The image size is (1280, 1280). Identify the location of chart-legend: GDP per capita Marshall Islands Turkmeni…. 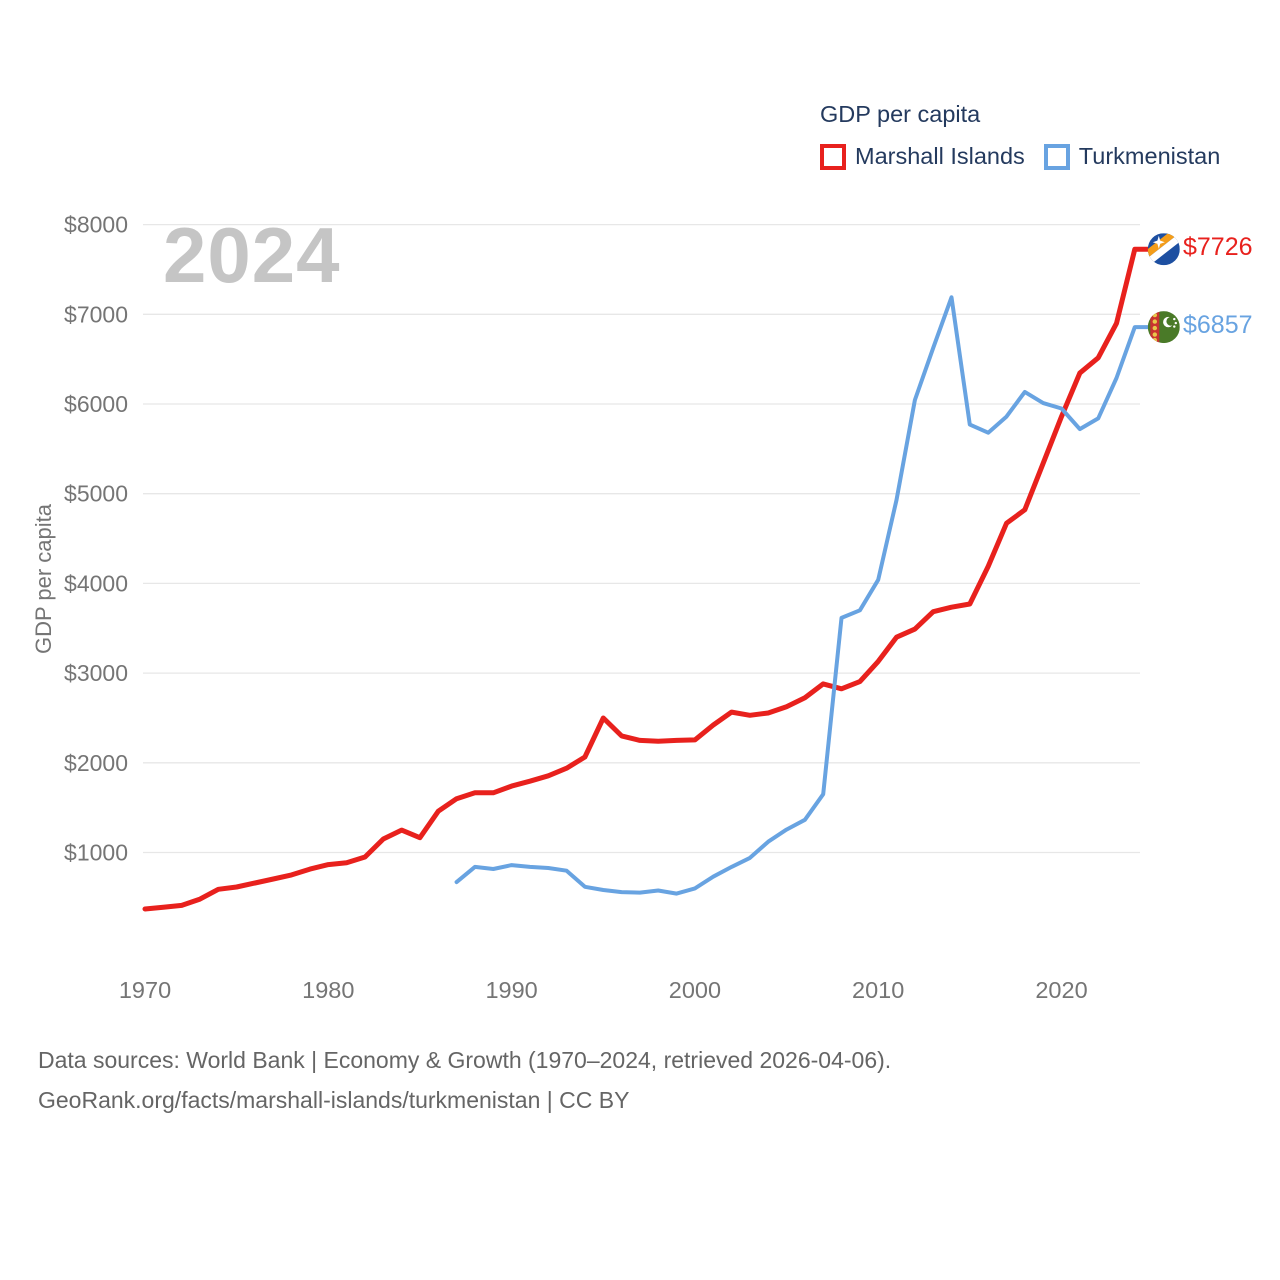
(1020, 135).